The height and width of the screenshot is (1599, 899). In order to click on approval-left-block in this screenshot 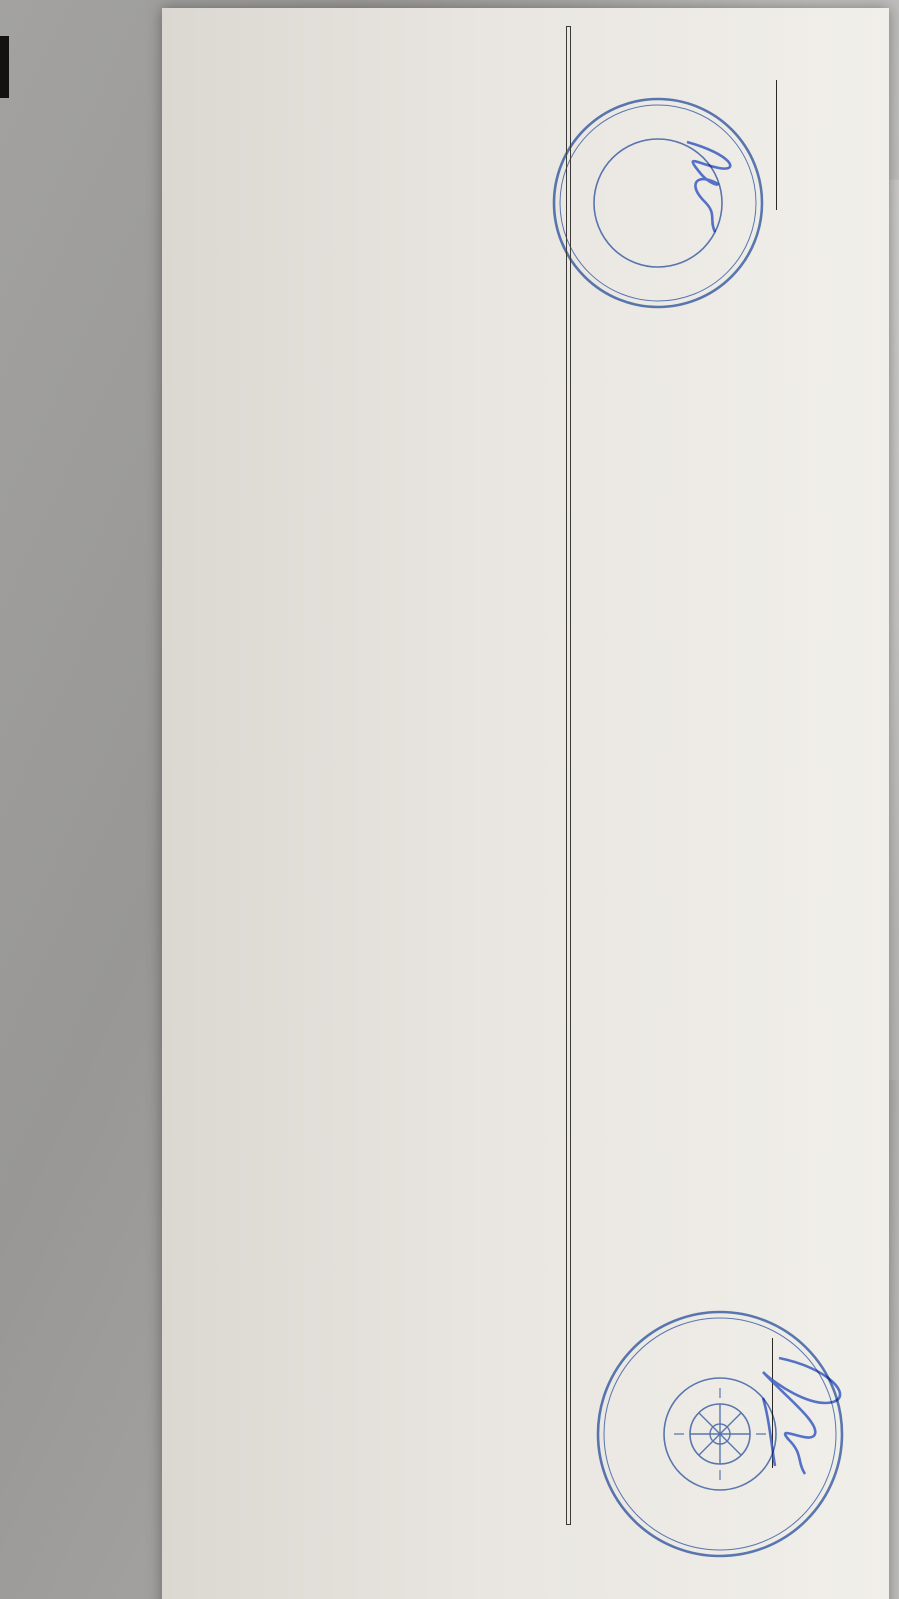, I will do `click(781, 145)`.